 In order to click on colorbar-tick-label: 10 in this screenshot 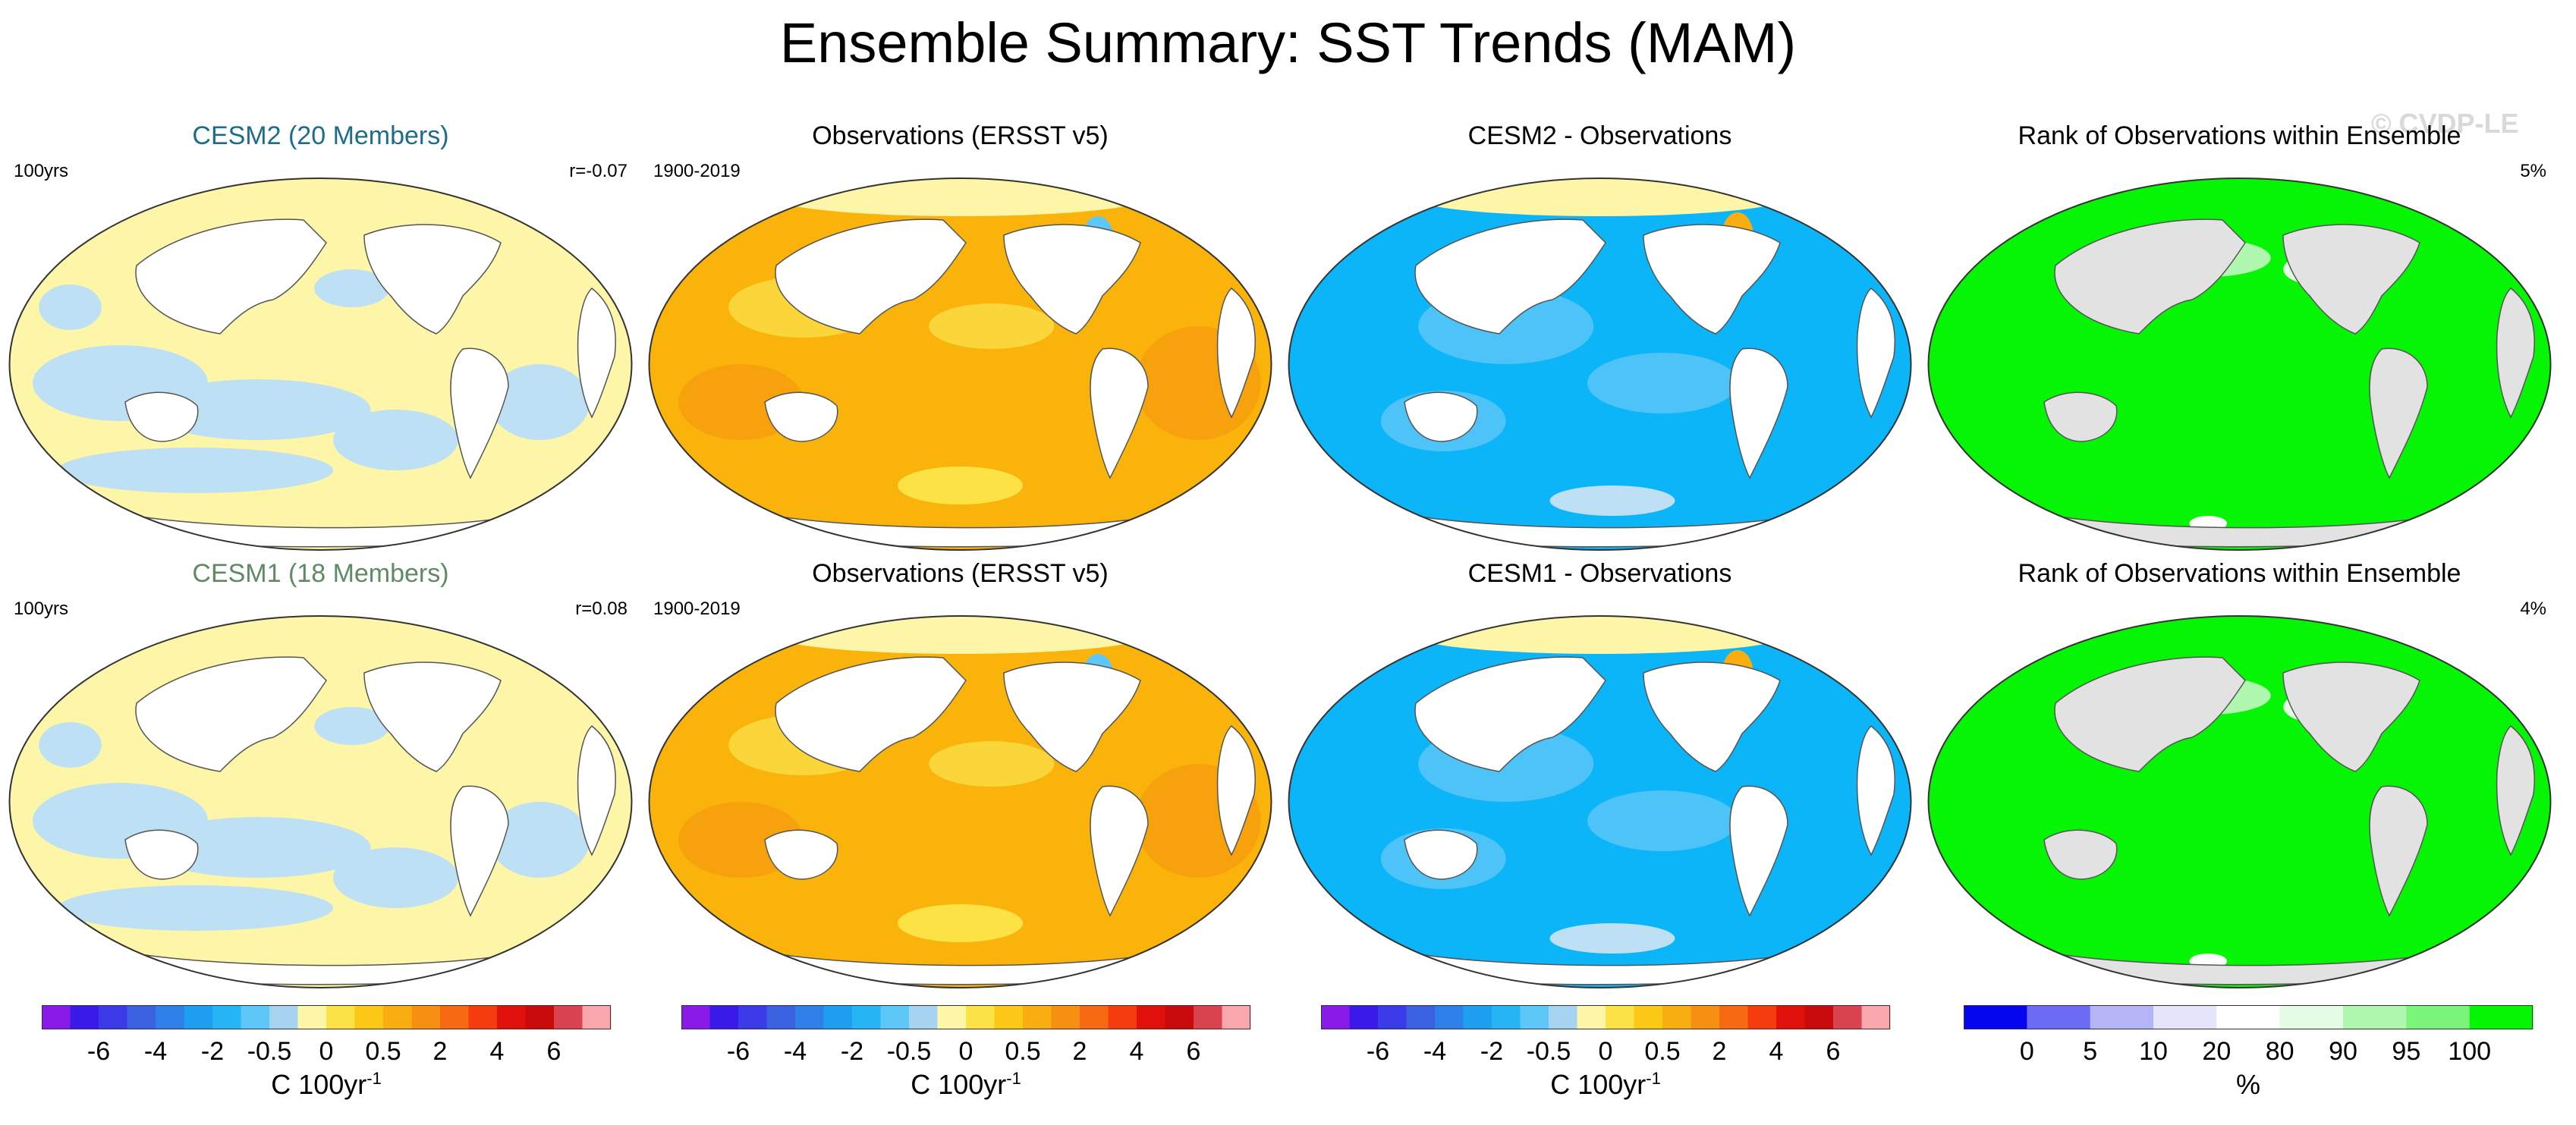, I will do `click(2153, 1051)`.